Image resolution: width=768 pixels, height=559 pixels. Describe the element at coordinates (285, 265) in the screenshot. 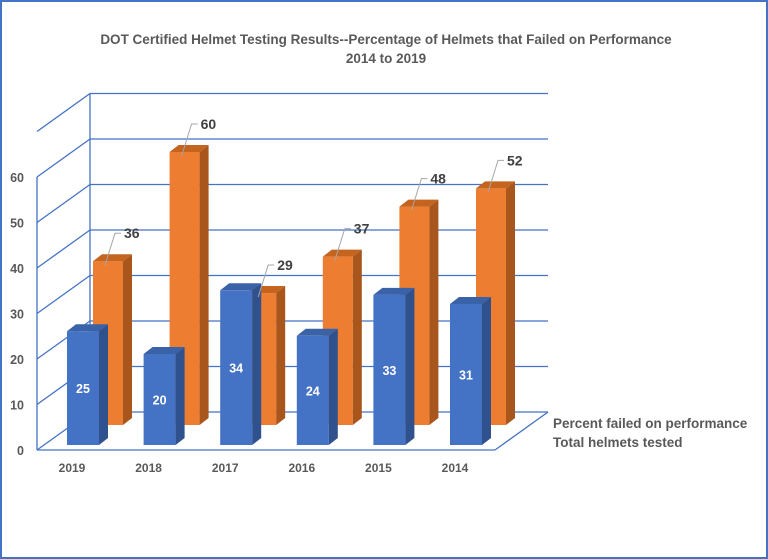

I see `data-label-percent-failed: 29` at that location.